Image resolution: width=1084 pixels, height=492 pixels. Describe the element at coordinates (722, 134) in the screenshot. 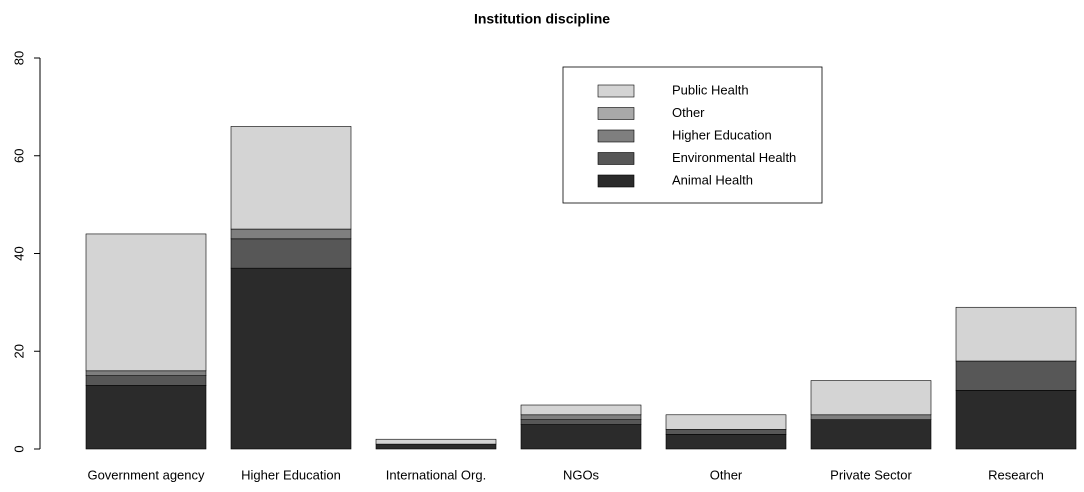

I see `legend-label: Higher Education` at that location.